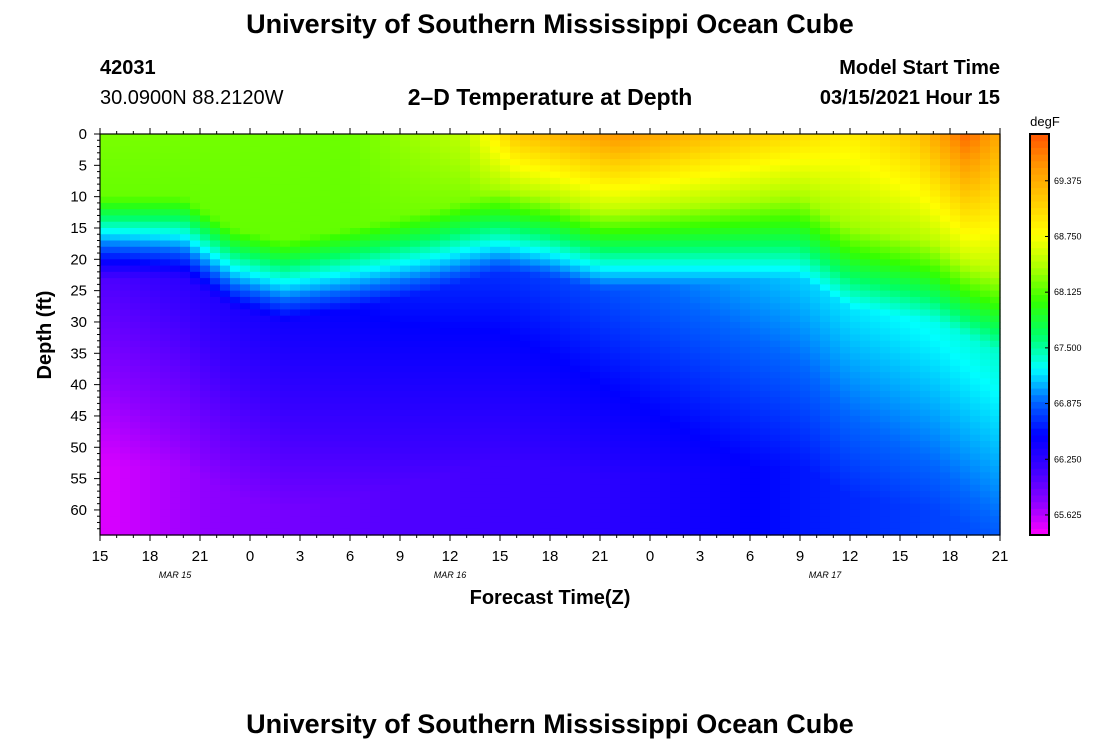  Describe the element at coordinates (909, 98) in the screenshot. I see `model-start-value: 03/15/2021 Hour 15` at that location.